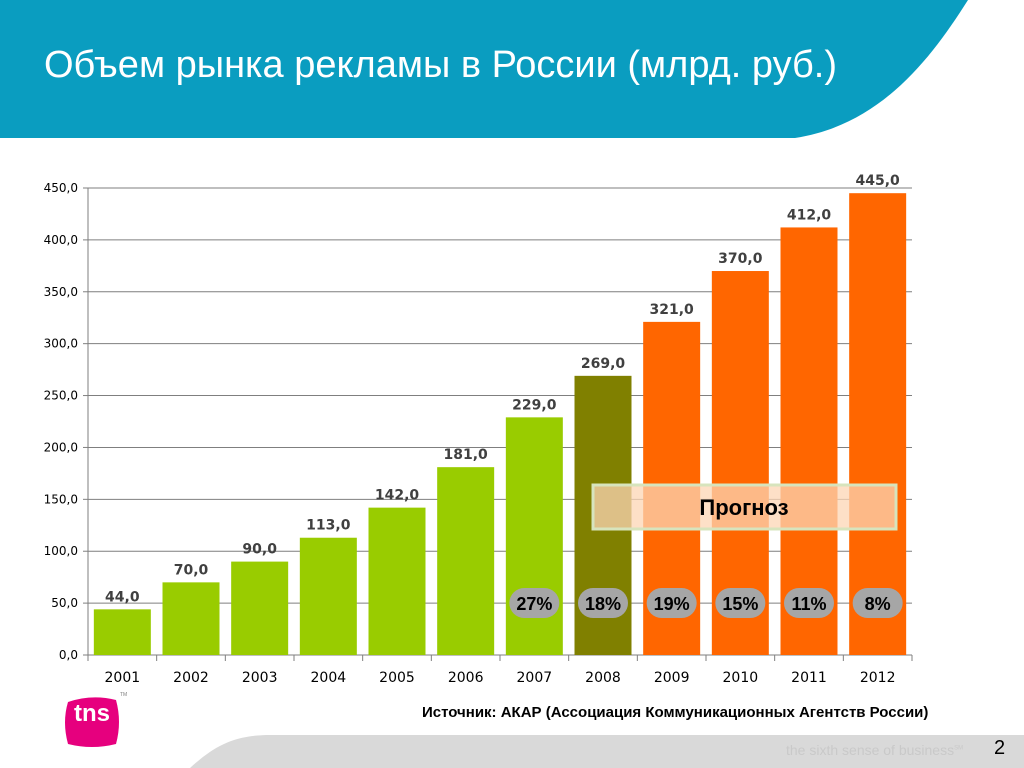  I want to click on value-label-2011: 412,0, so click(809, 215).